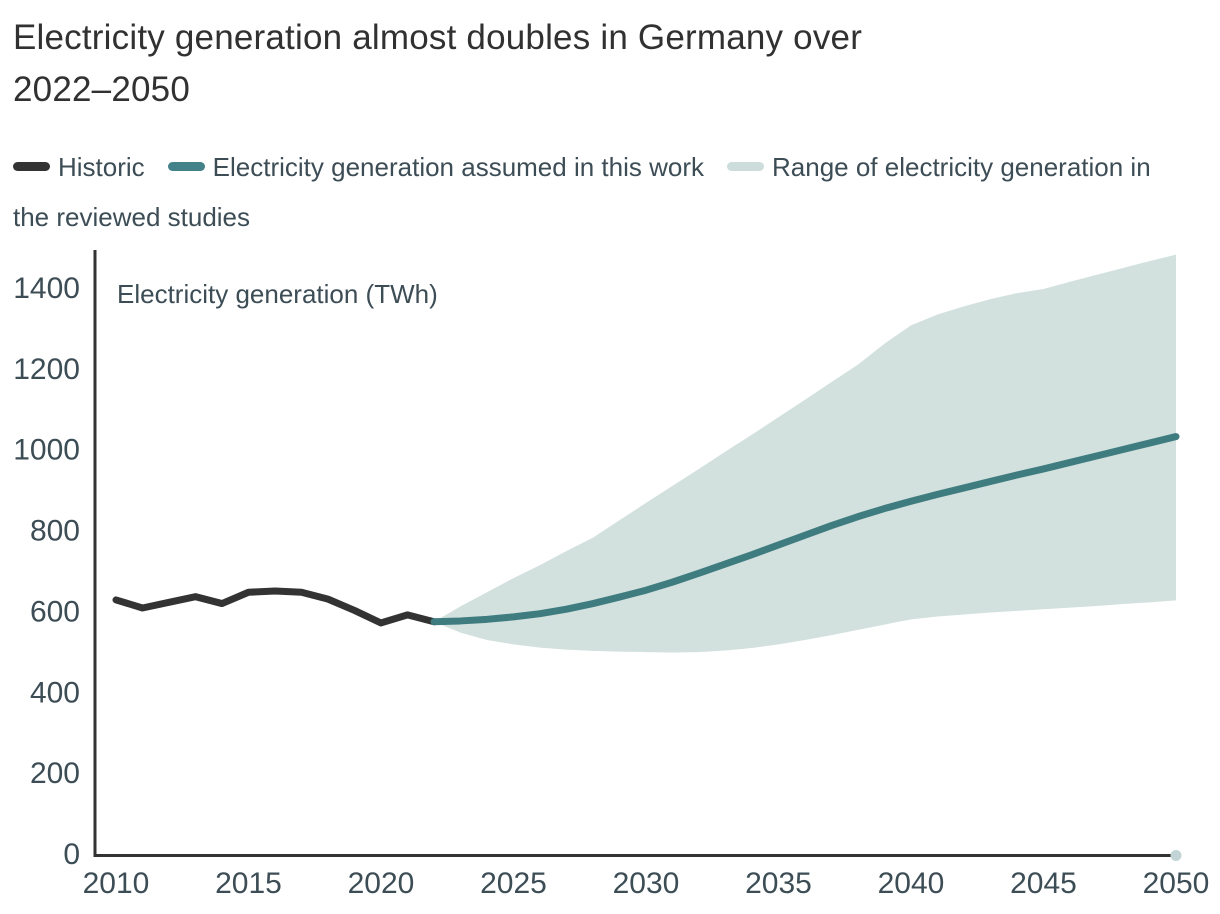 This screenshot has width=1220, height=914. What do you see at coordinates (55, 773) in the screenshot?
I see `y-tick-label: 200` at bounding box center [55, 773].